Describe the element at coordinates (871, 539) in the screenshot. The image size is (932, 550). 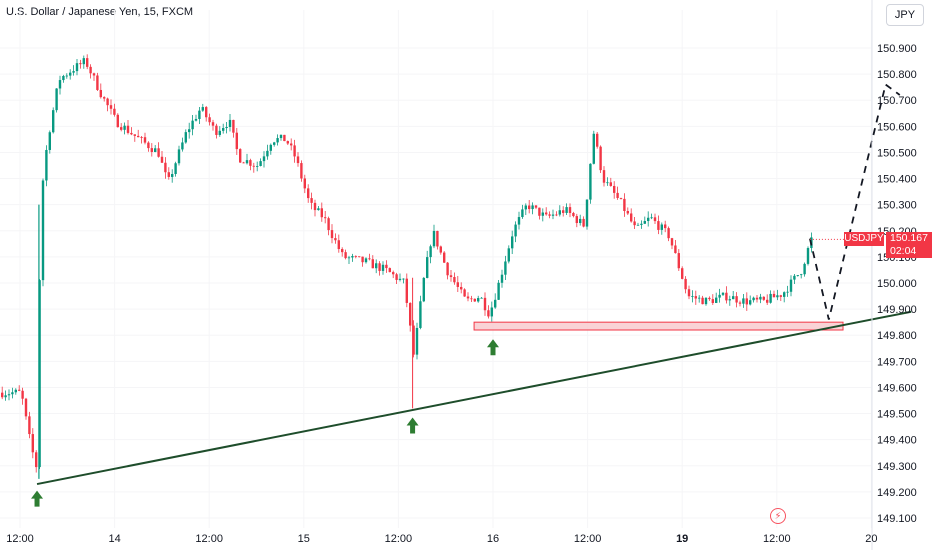
I see `time-tick-label: 20` at that location.